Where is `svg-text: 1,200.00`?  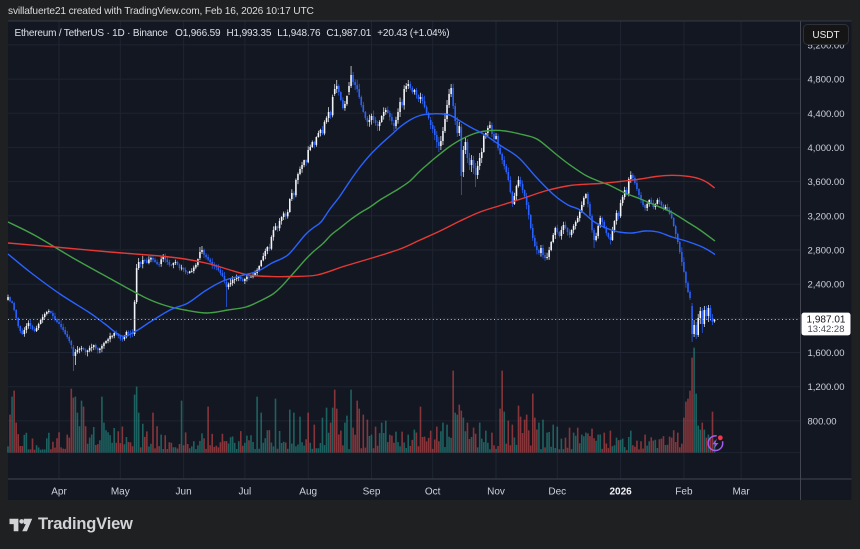
svg-text: 1,200.00 is located at coordinates (826, 387).